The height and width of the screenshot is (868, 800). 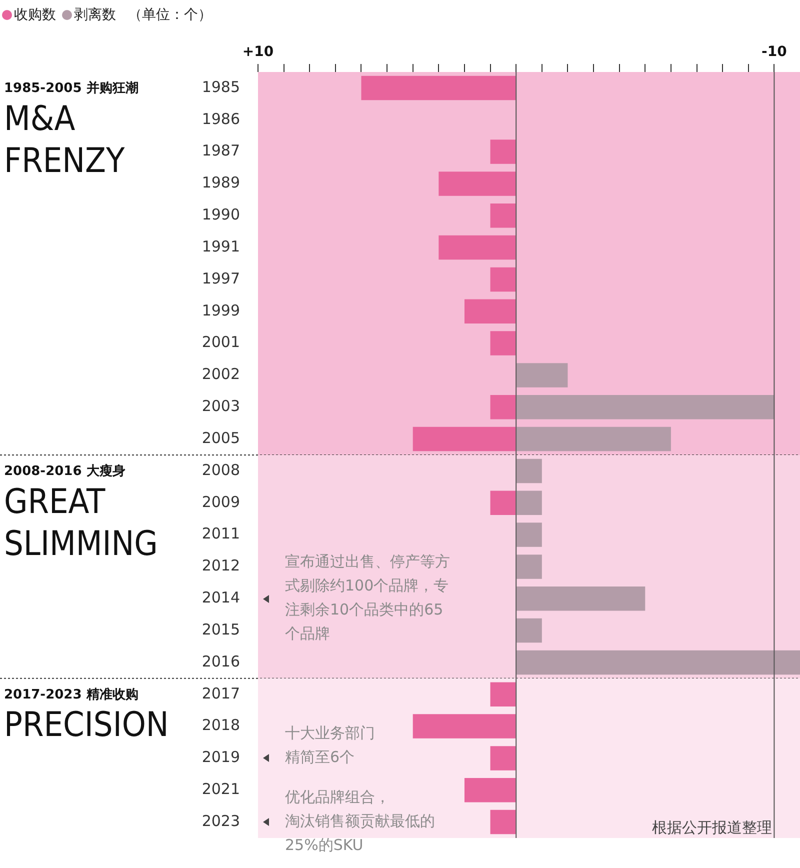 I want to click on text: 1985-2005 并购狂潮, so click(x=71, y=88).